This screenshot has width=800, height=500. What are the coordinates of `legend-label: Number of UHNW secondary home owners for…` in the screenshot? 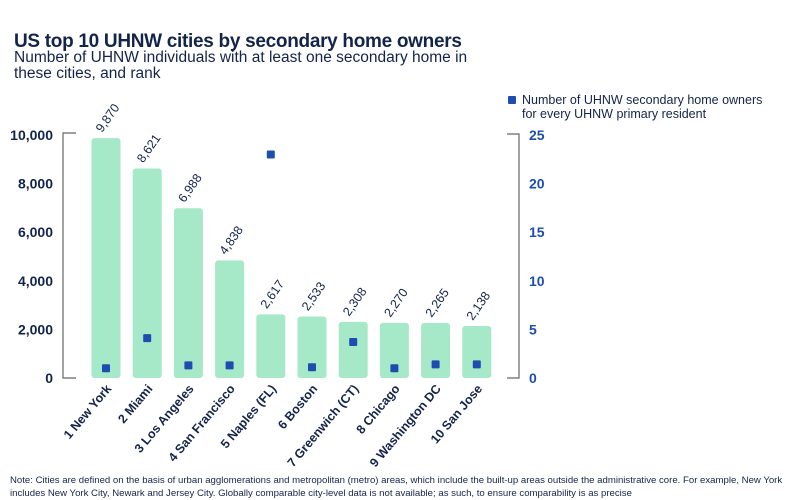 It's located at (642, 107).